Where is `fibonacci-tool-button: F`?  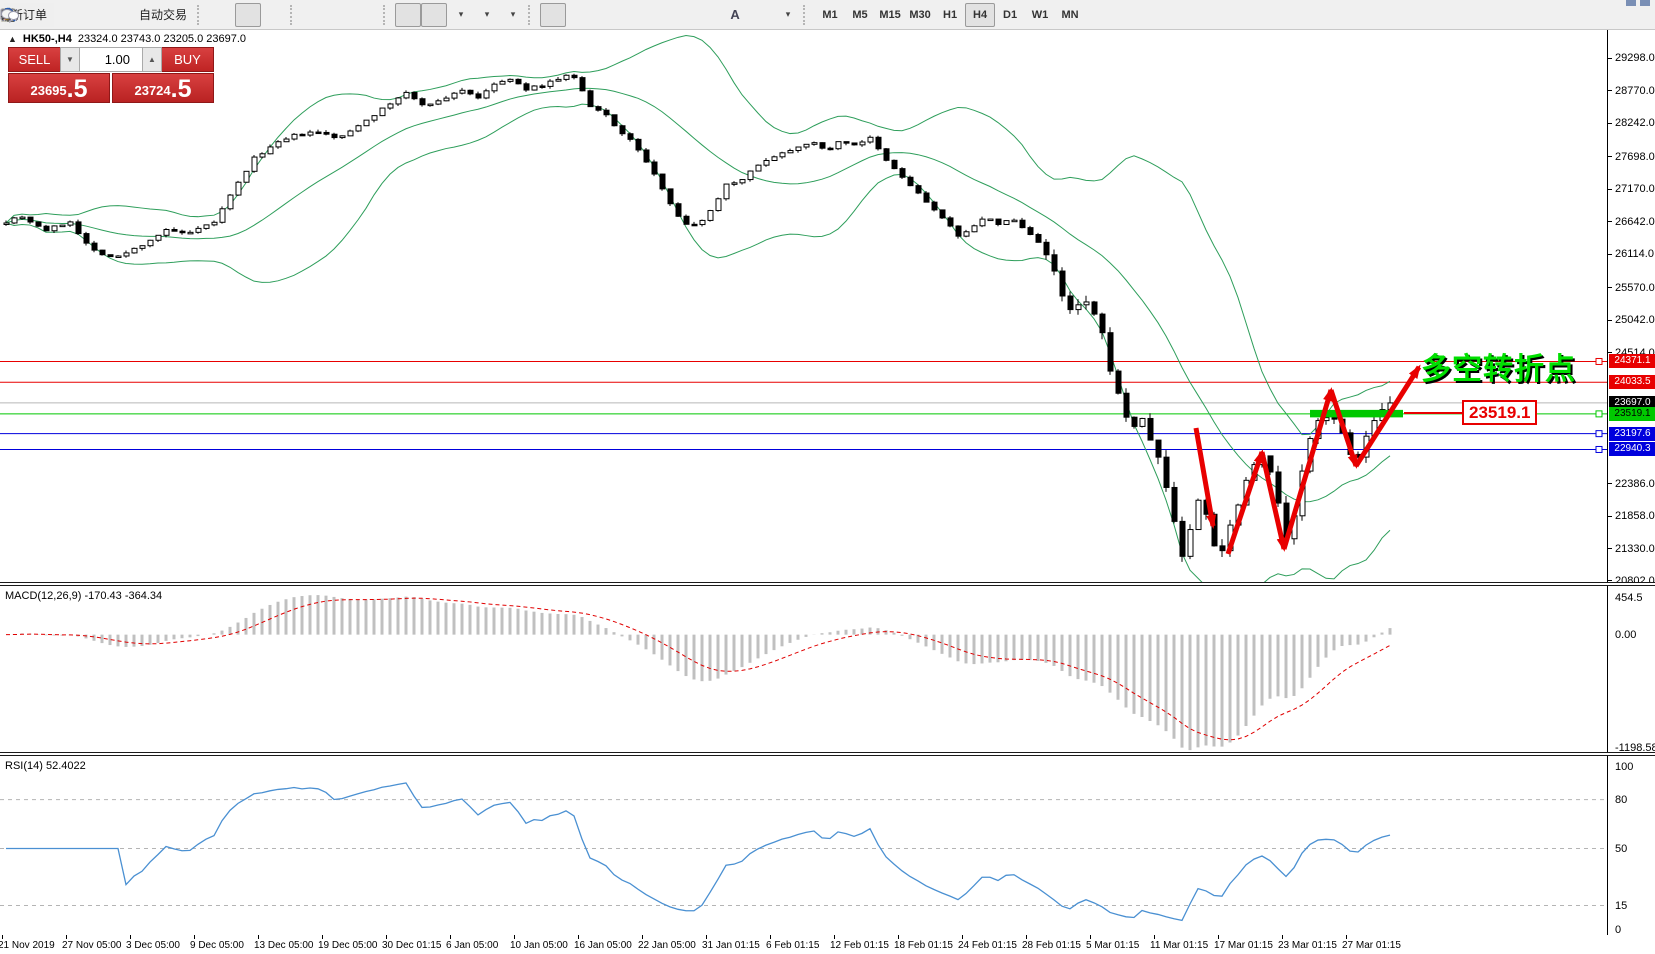
fibonacci-tool-button: F is located at coordinates (362, 15).